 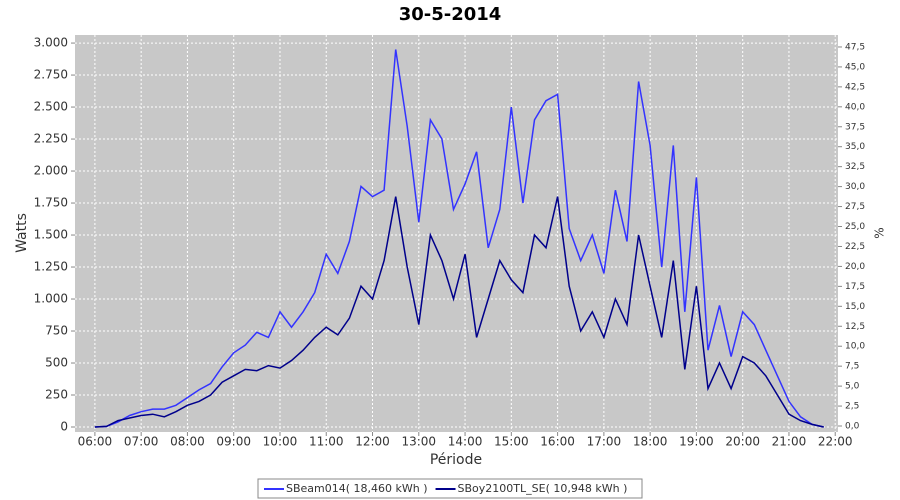 I want to click on y2-tick-label: 22,5, so click(x=855, y=247).